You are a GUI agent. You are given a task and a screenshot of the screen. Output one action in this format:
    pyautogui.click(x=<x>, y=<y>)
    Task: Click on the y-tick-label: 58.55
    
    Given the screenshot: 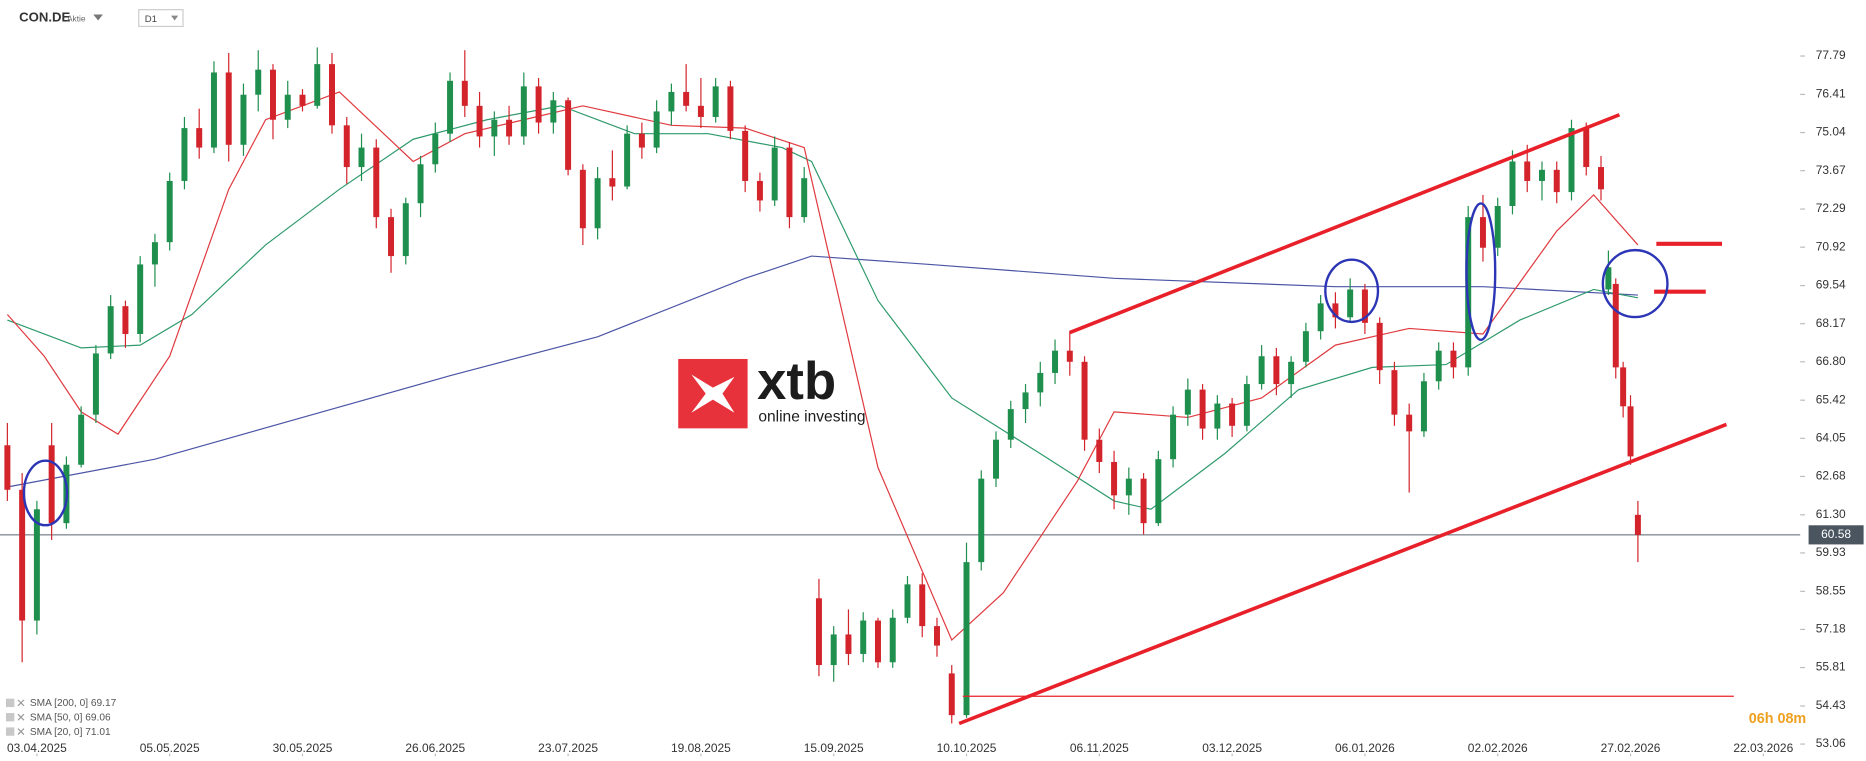 What is the action you would take?
    pyautogui.click(x=1831, y=590)
    